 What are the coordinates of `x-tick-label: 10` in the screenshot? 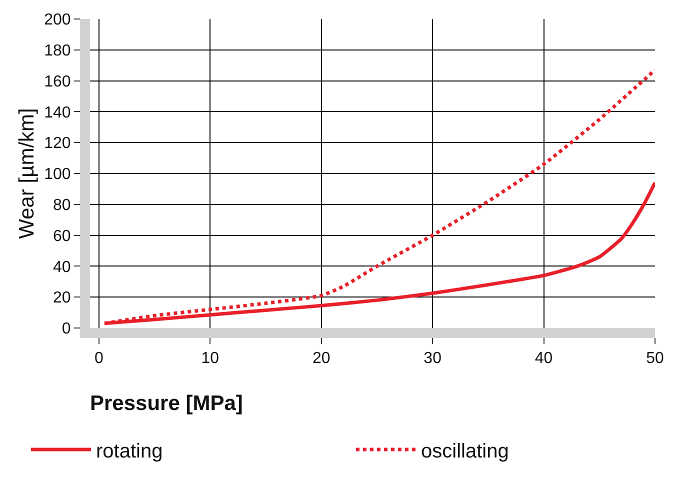 It's located at (210, 359).